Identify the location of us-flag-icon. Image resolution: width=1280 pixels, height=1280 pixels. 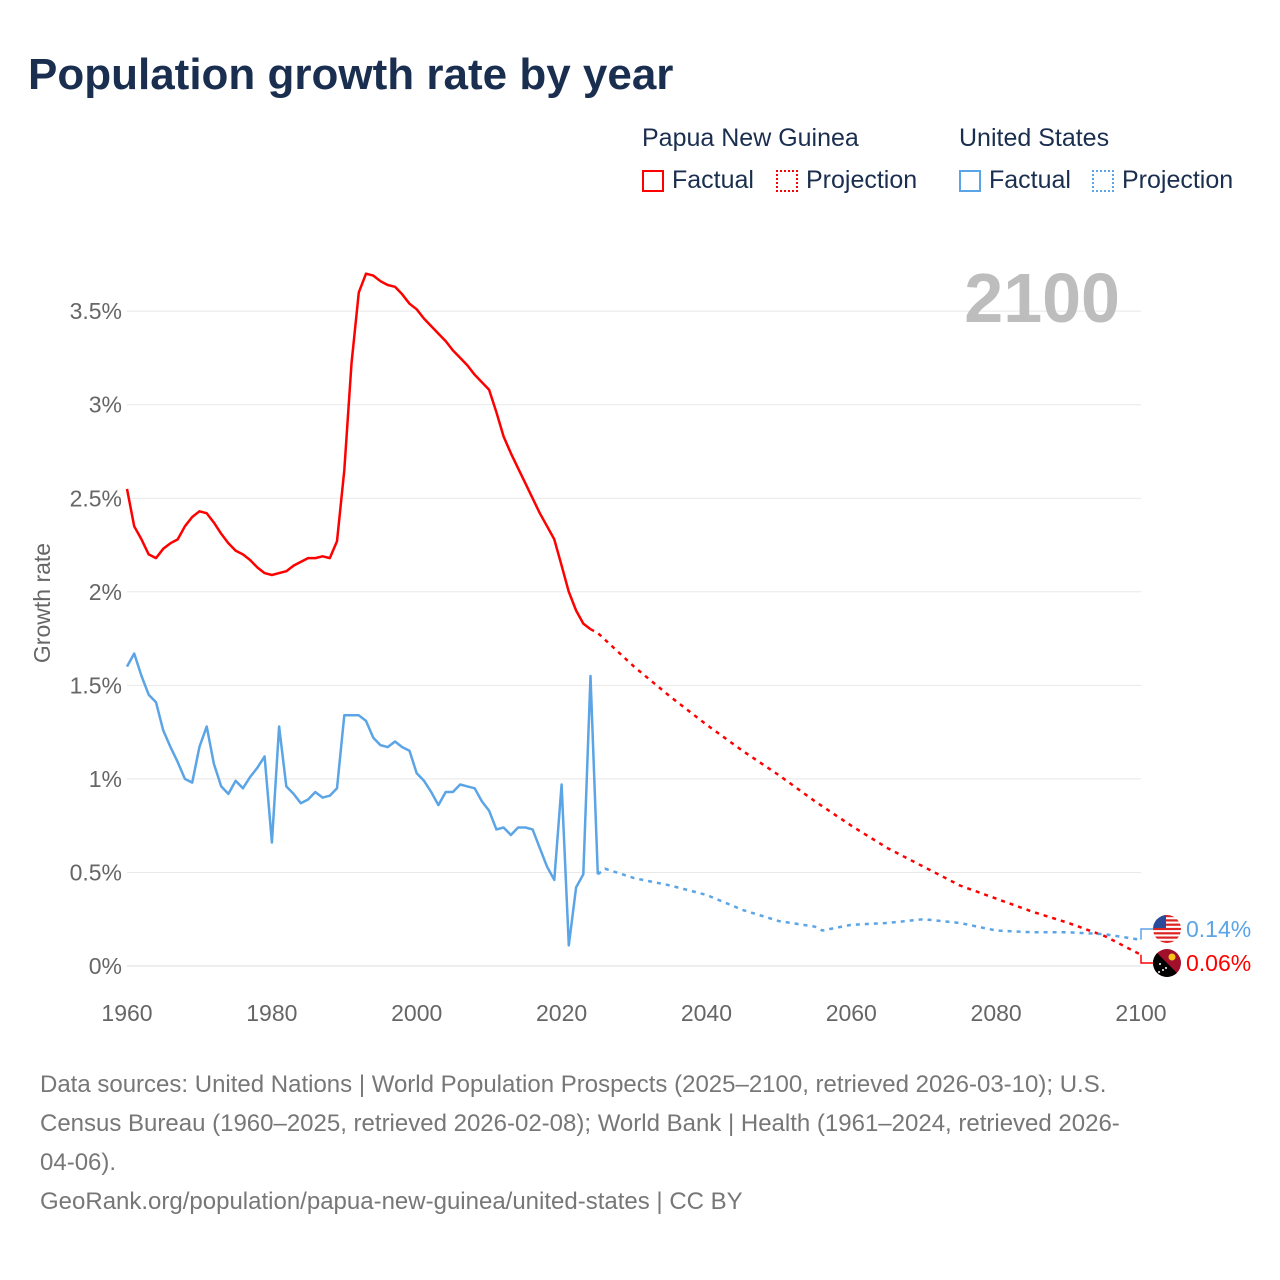
(1167, 929).